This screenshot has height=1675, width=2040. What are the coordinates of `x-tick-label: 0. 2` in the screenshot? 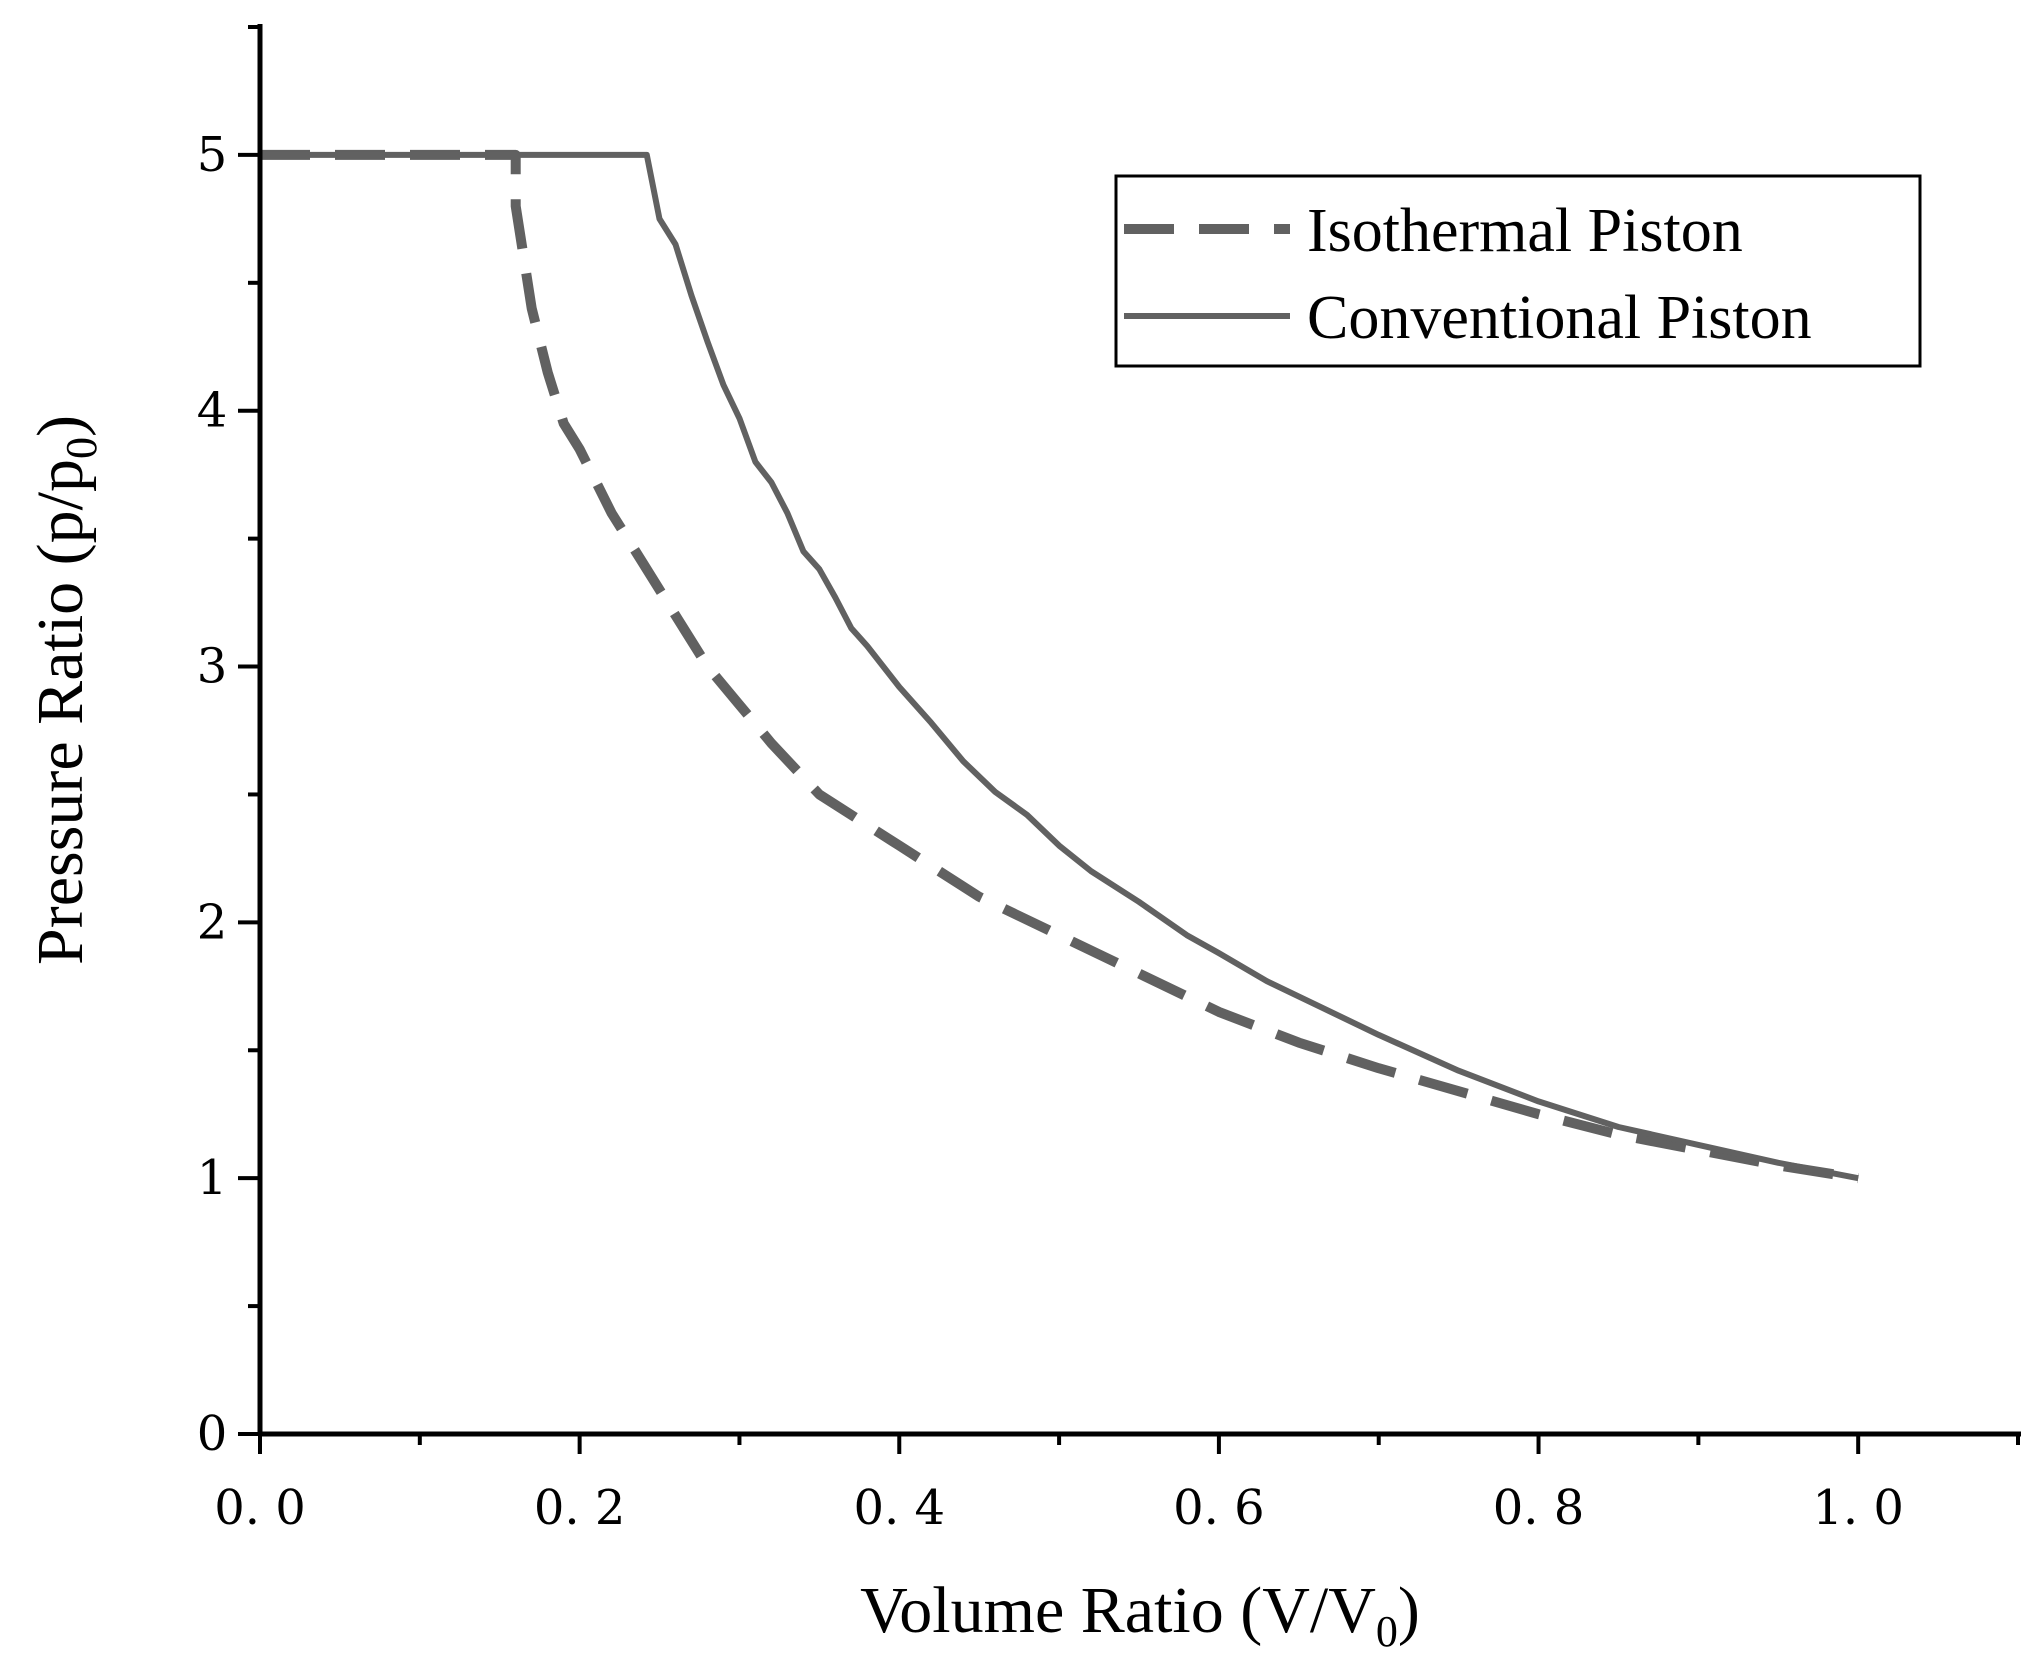 It's located at (580, 1508).